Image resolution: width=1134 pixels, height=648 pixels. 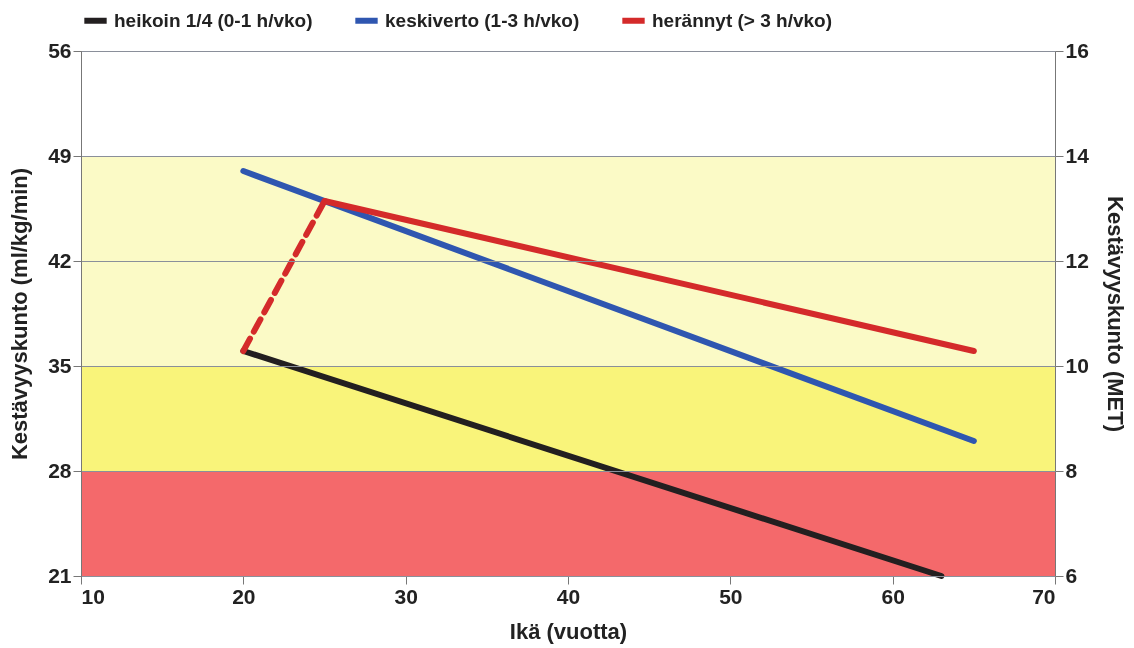 I want to click on y2-tick-label: 8, so click(x=1071, y=470).